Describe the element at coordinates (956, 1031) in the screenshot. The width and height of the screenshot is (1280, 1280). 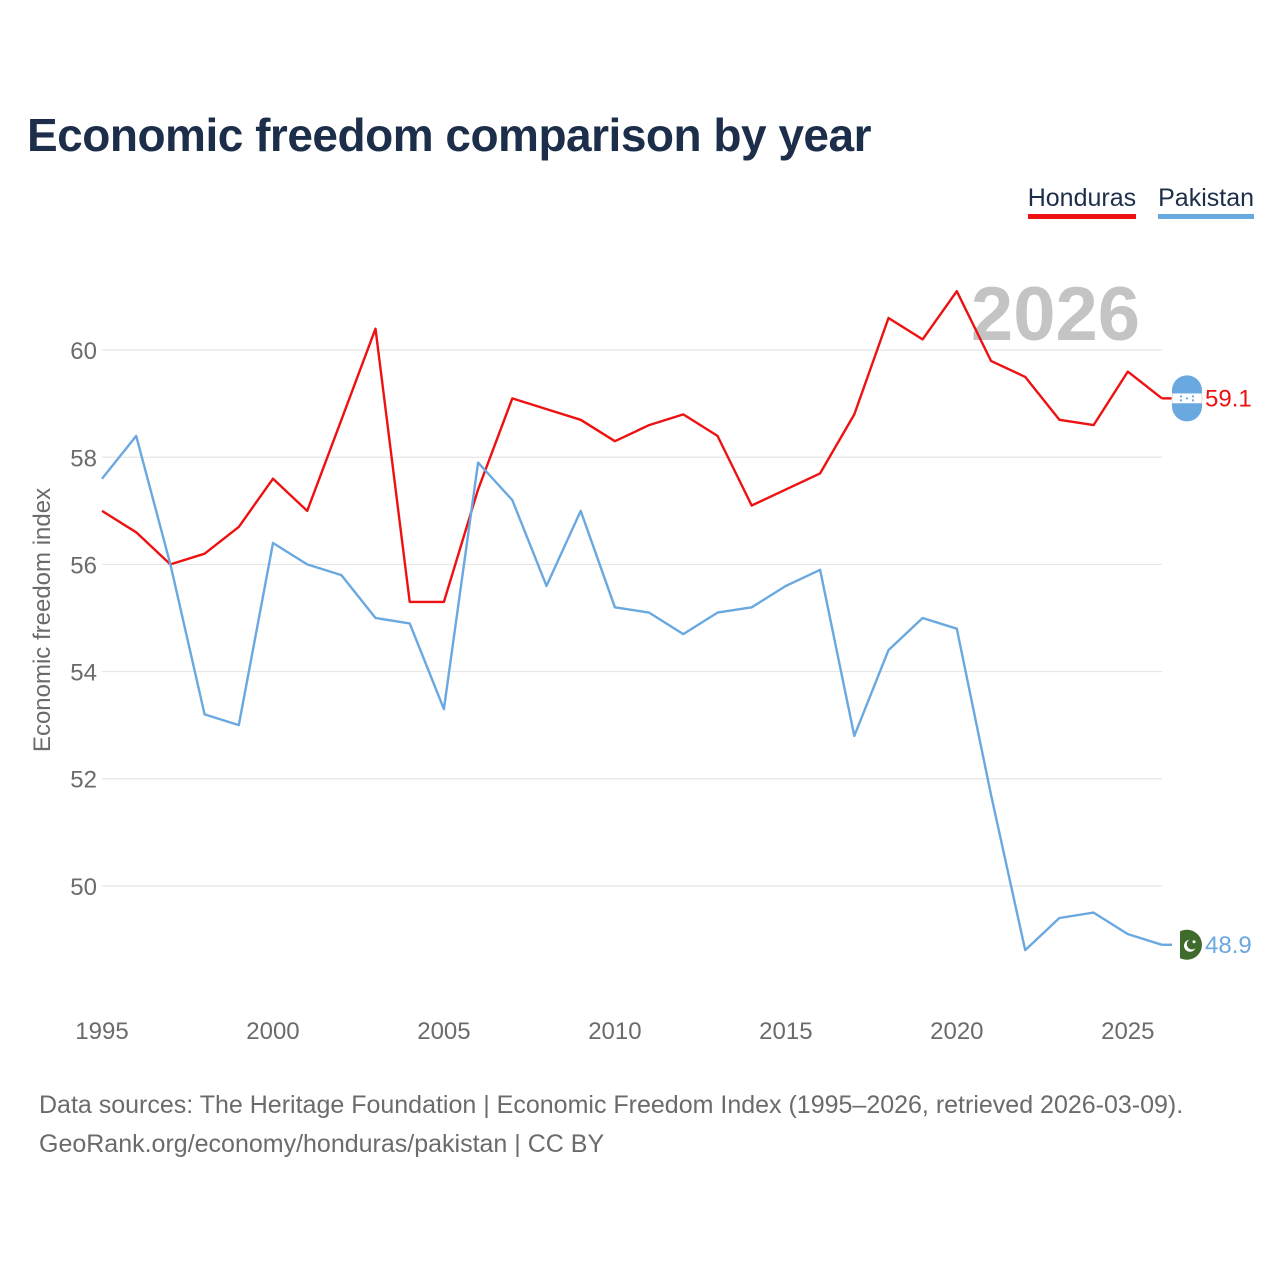
I see `x-tick-label: 2020` at that location.